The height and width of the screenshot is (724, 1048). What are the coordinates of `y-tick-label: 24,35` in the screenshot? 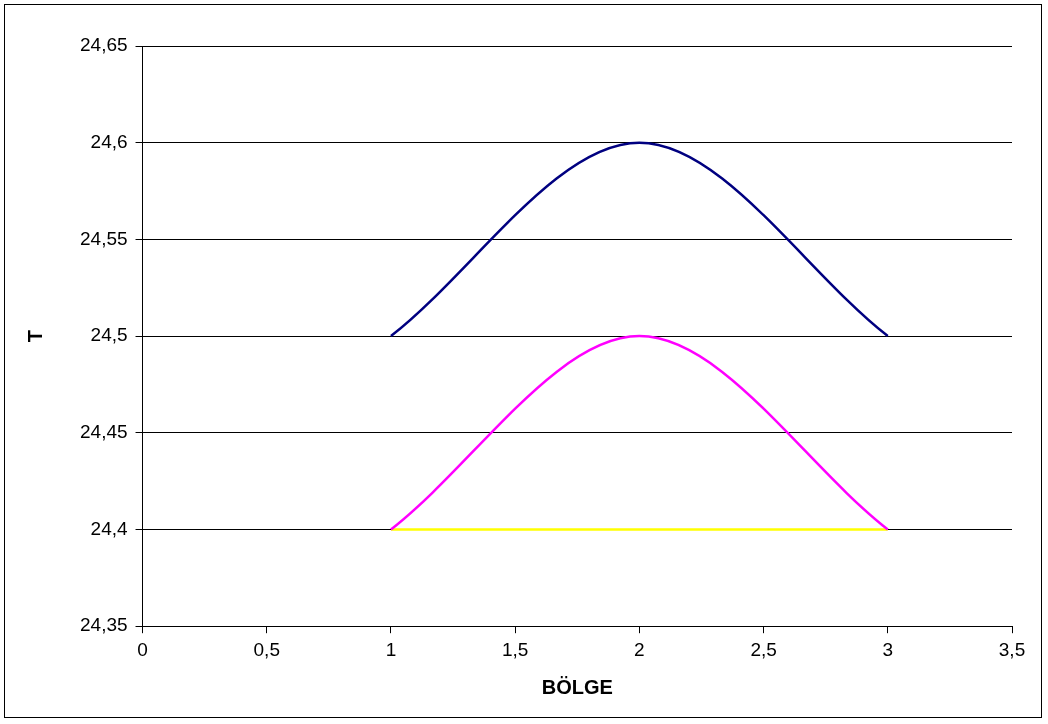 It's located at (104, 625).